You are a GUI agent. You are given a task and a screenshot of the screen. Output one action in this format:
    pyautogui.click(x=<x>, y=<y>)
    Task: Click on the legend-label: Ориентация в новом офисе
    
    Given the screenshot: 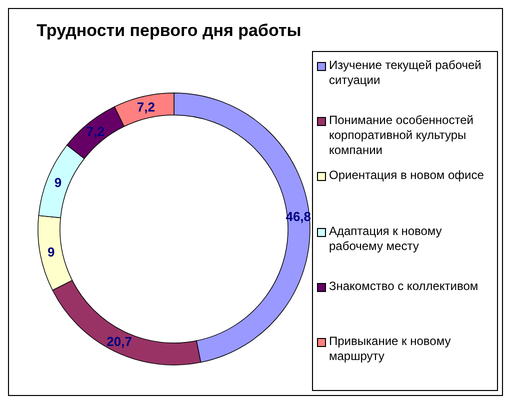 What is the action you would take?
    pyautogui.click(x=406, y=176)
    